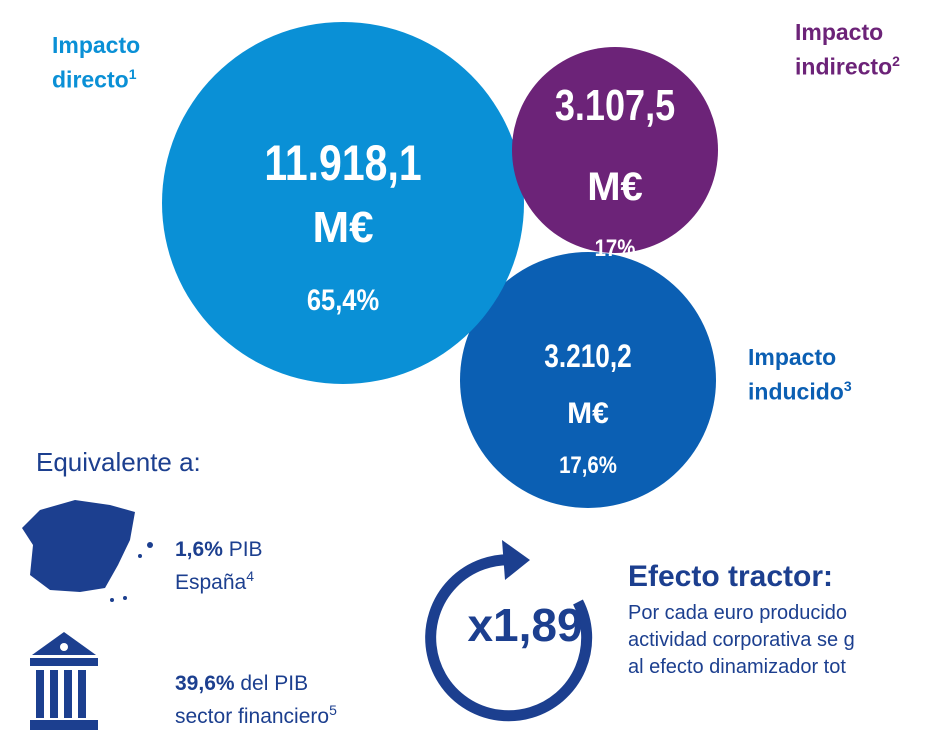 The height and width of the screenshot is (754, 946). I want to click on equivalent-title: Equivalente a:, so click(118, 462).